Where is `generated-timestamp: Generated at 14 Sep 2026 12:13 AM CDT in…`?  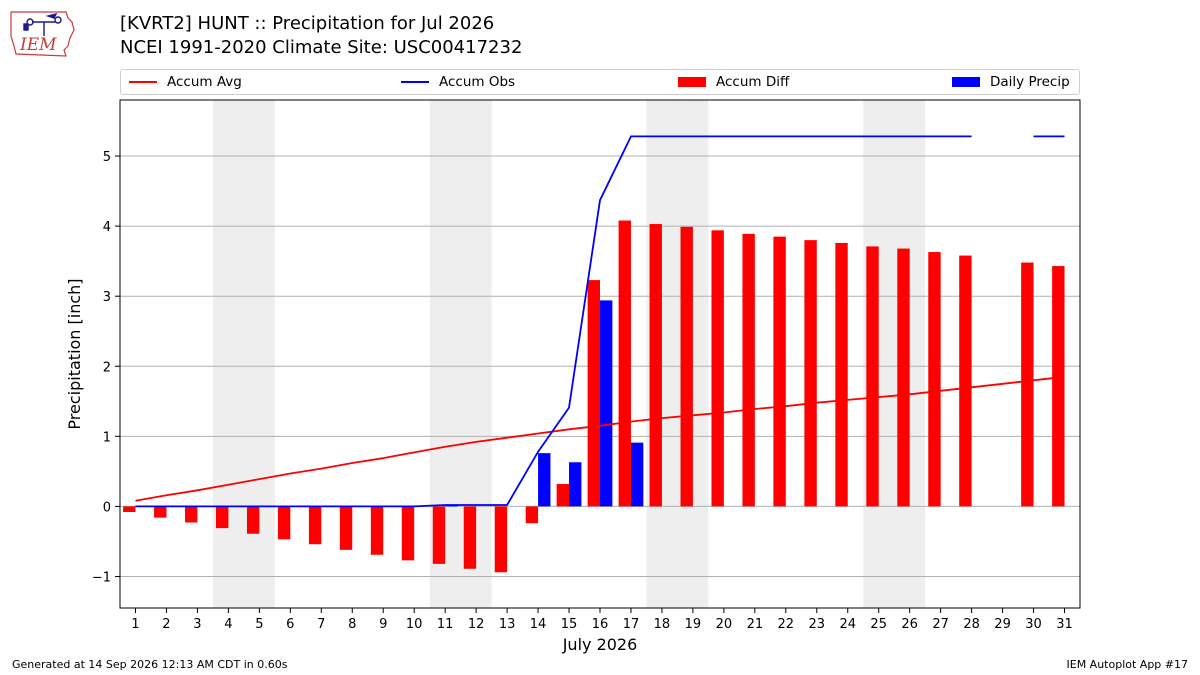 generated-timestamp: Generated at 14 Sep 2026 12:13 AM CDT in… is located at coordinates (150, 664).